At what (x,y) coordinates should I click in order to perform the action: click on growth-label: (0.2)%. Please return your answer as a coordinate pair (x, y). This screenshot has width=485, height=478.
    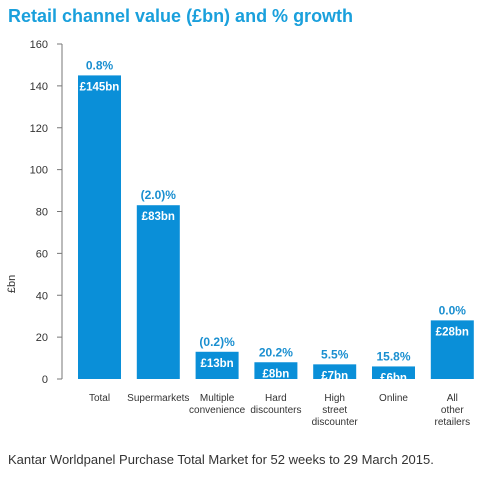
    Looking at the image, I should click on (217, 342).